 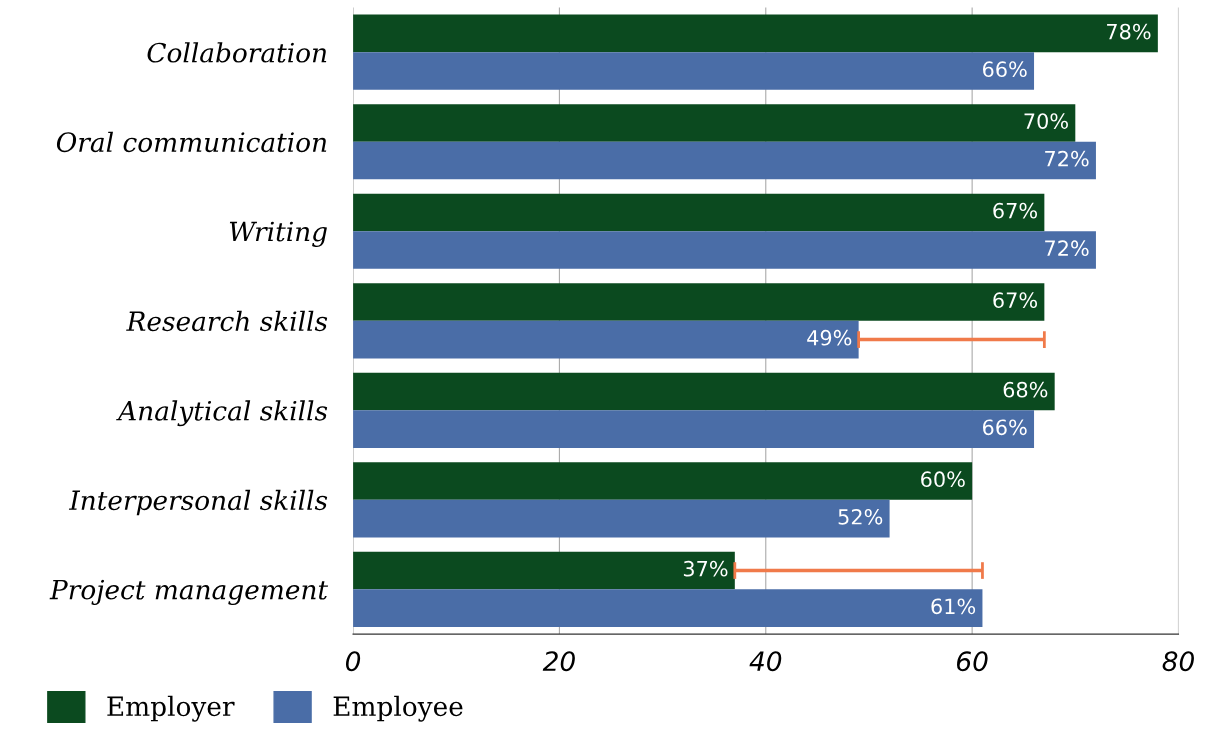 What do you see at coordinates (1046, 121) in the screenshot?
I see `data-label: 70%` at bounding box center [1046, 121].